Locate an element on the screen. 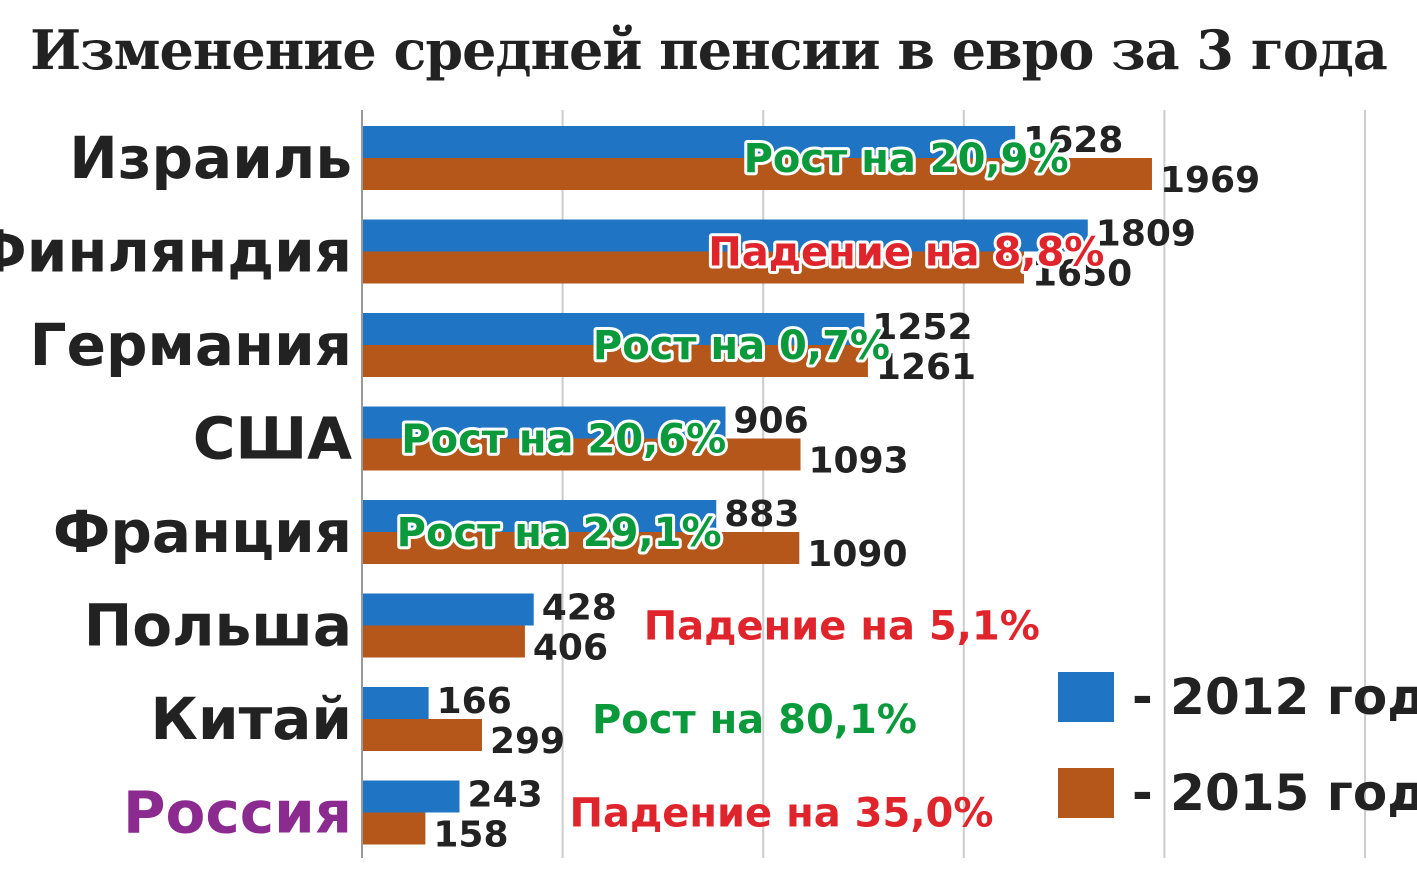  value-label-2015: 299 is located at coordinates (527, 741).